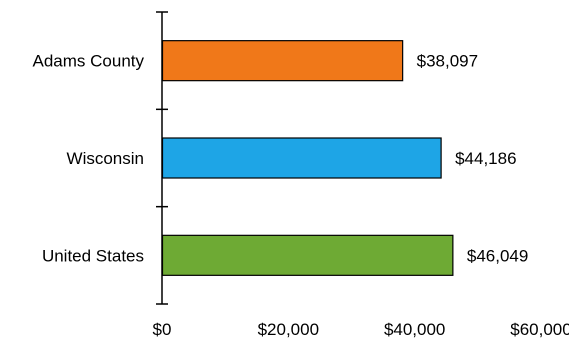 This screenshot has height=344, width=569. I want to click on x-tick-label-2: $40,000, so click(414, 329).